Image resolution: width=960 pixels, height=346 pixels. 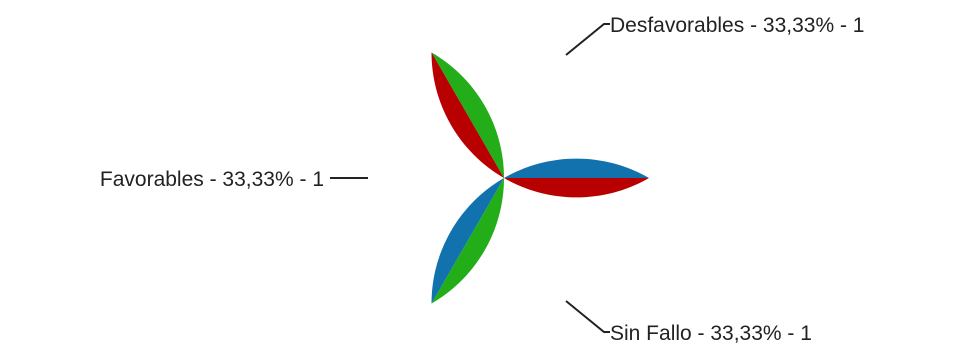 What do you see at coordinates (737, 25) in the screenshot?
I see `slice-label-desfavorables: Desfavorables - 33,33% - 1` at bounding box center [737, 25].